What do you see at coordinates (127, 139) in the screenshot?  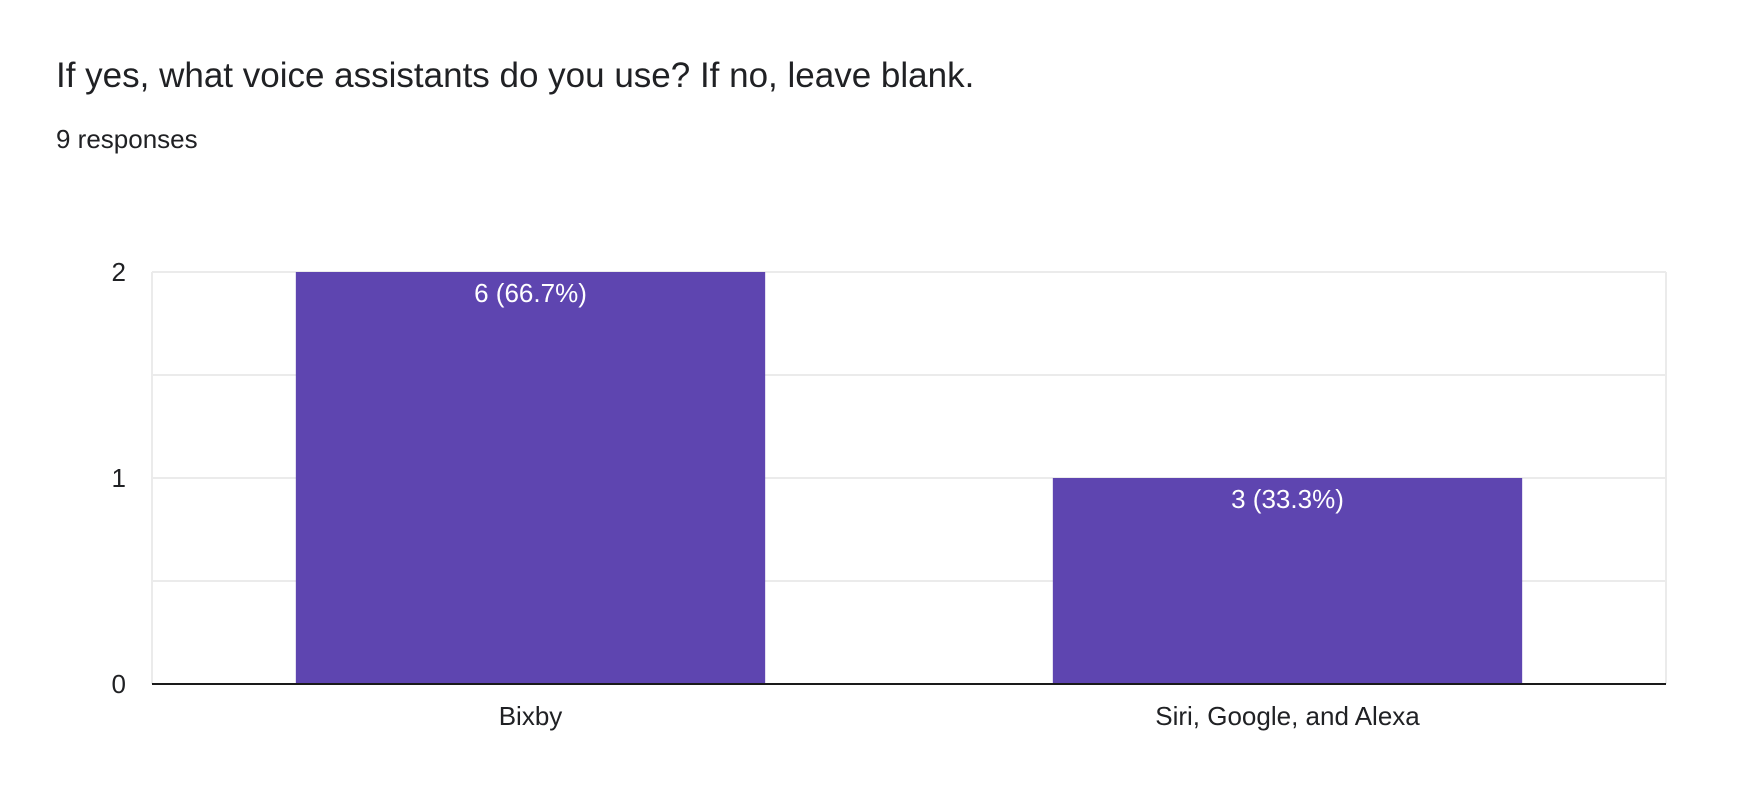 I see `response-count: 9 responses` at bounding box center [127, 139].